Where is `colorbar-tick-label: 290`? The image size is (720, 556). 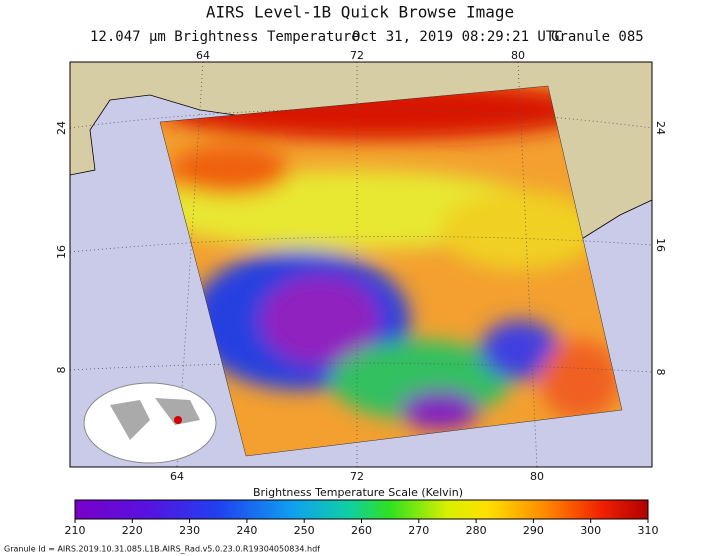 colorbar-tick-label: 290 is located at coordinates (533, 530).